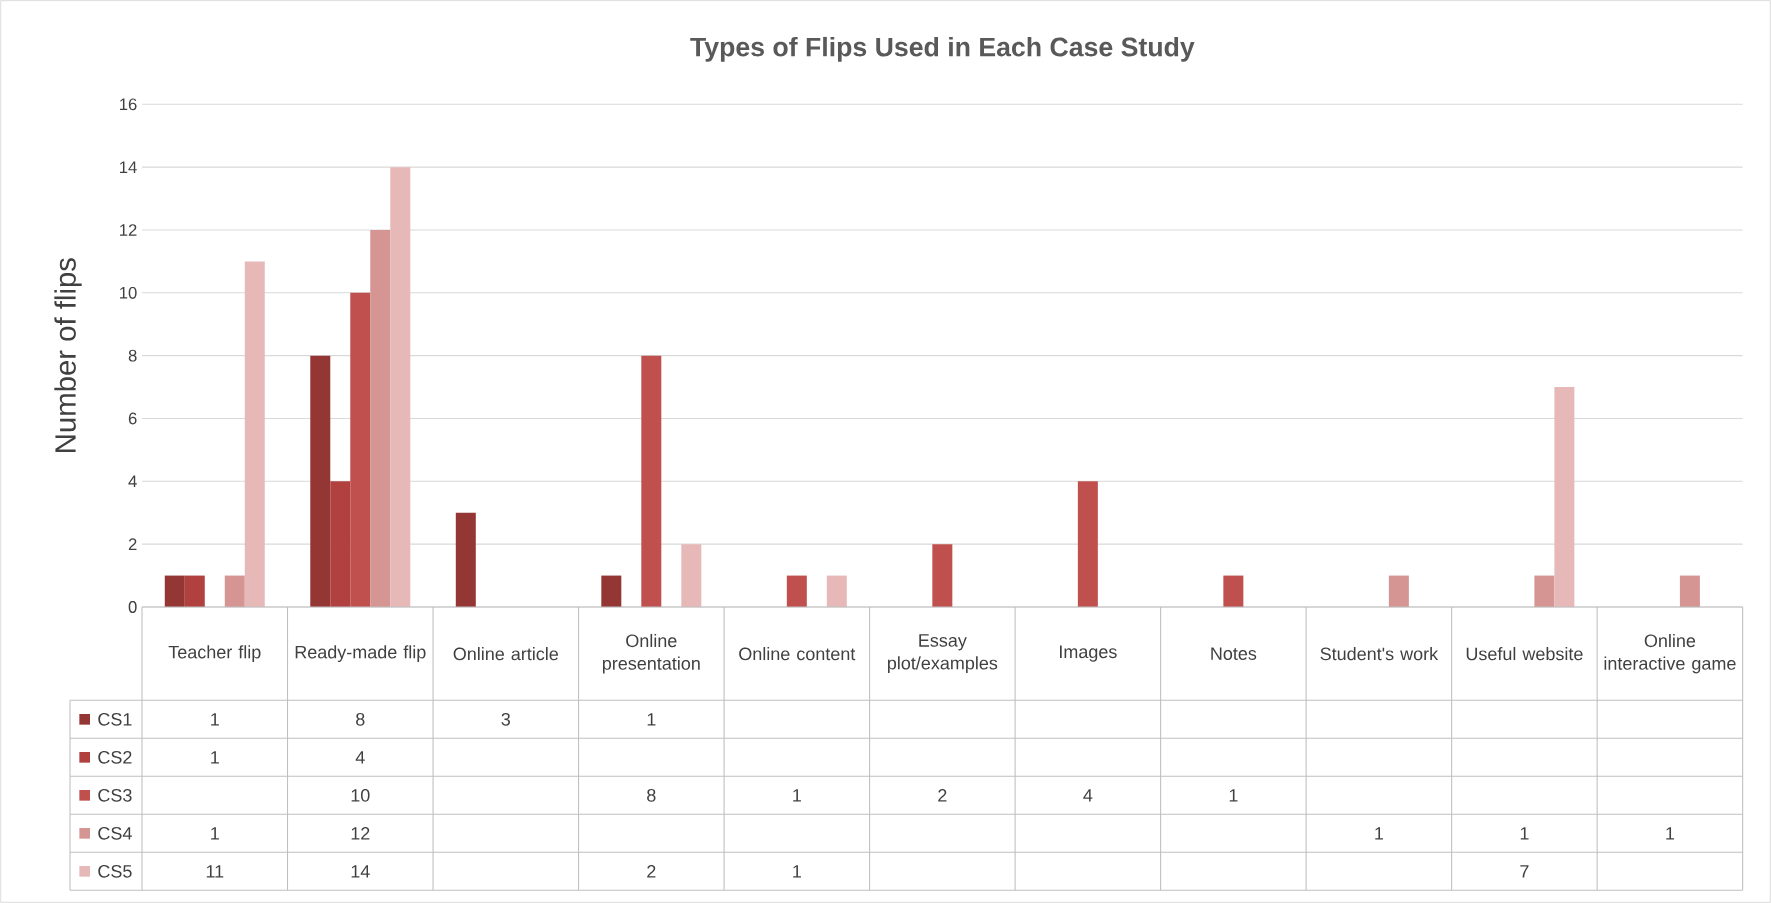 This screenshot has width=1771, height=903. I want to click on data-label: 11, so click(215, 871).